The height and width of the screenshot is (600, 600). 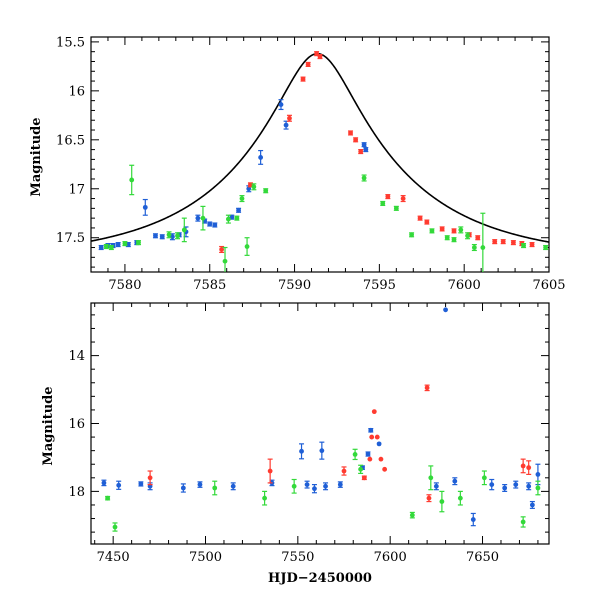 I want to click on top-y-tick-label: 16, so click(x=76, y=91).